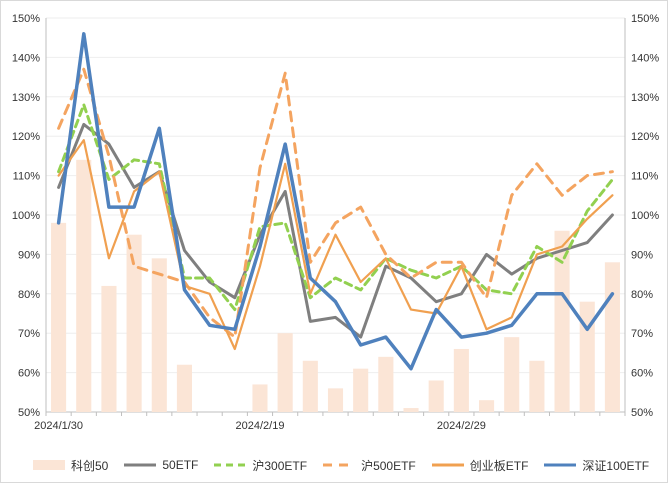 This screenshot has height=483, width=668. Describe the element at coordinates (461, 426) in the screenshot. I see `x-tick-label: 2024/2/29` at that location.